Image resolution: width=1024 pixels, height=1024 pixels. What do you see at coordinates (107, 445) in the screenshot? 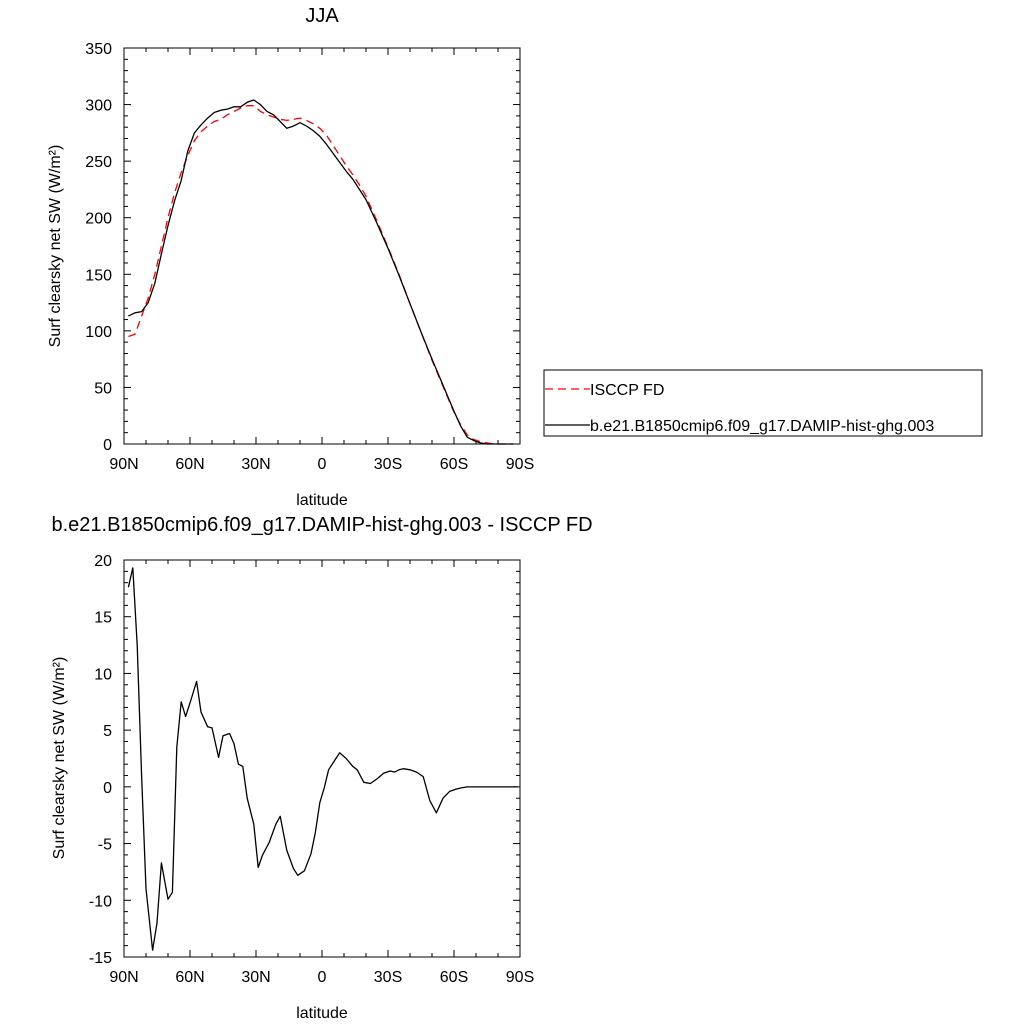
I see `top-y-tick-label: 0` at bounding box center [107, 445].